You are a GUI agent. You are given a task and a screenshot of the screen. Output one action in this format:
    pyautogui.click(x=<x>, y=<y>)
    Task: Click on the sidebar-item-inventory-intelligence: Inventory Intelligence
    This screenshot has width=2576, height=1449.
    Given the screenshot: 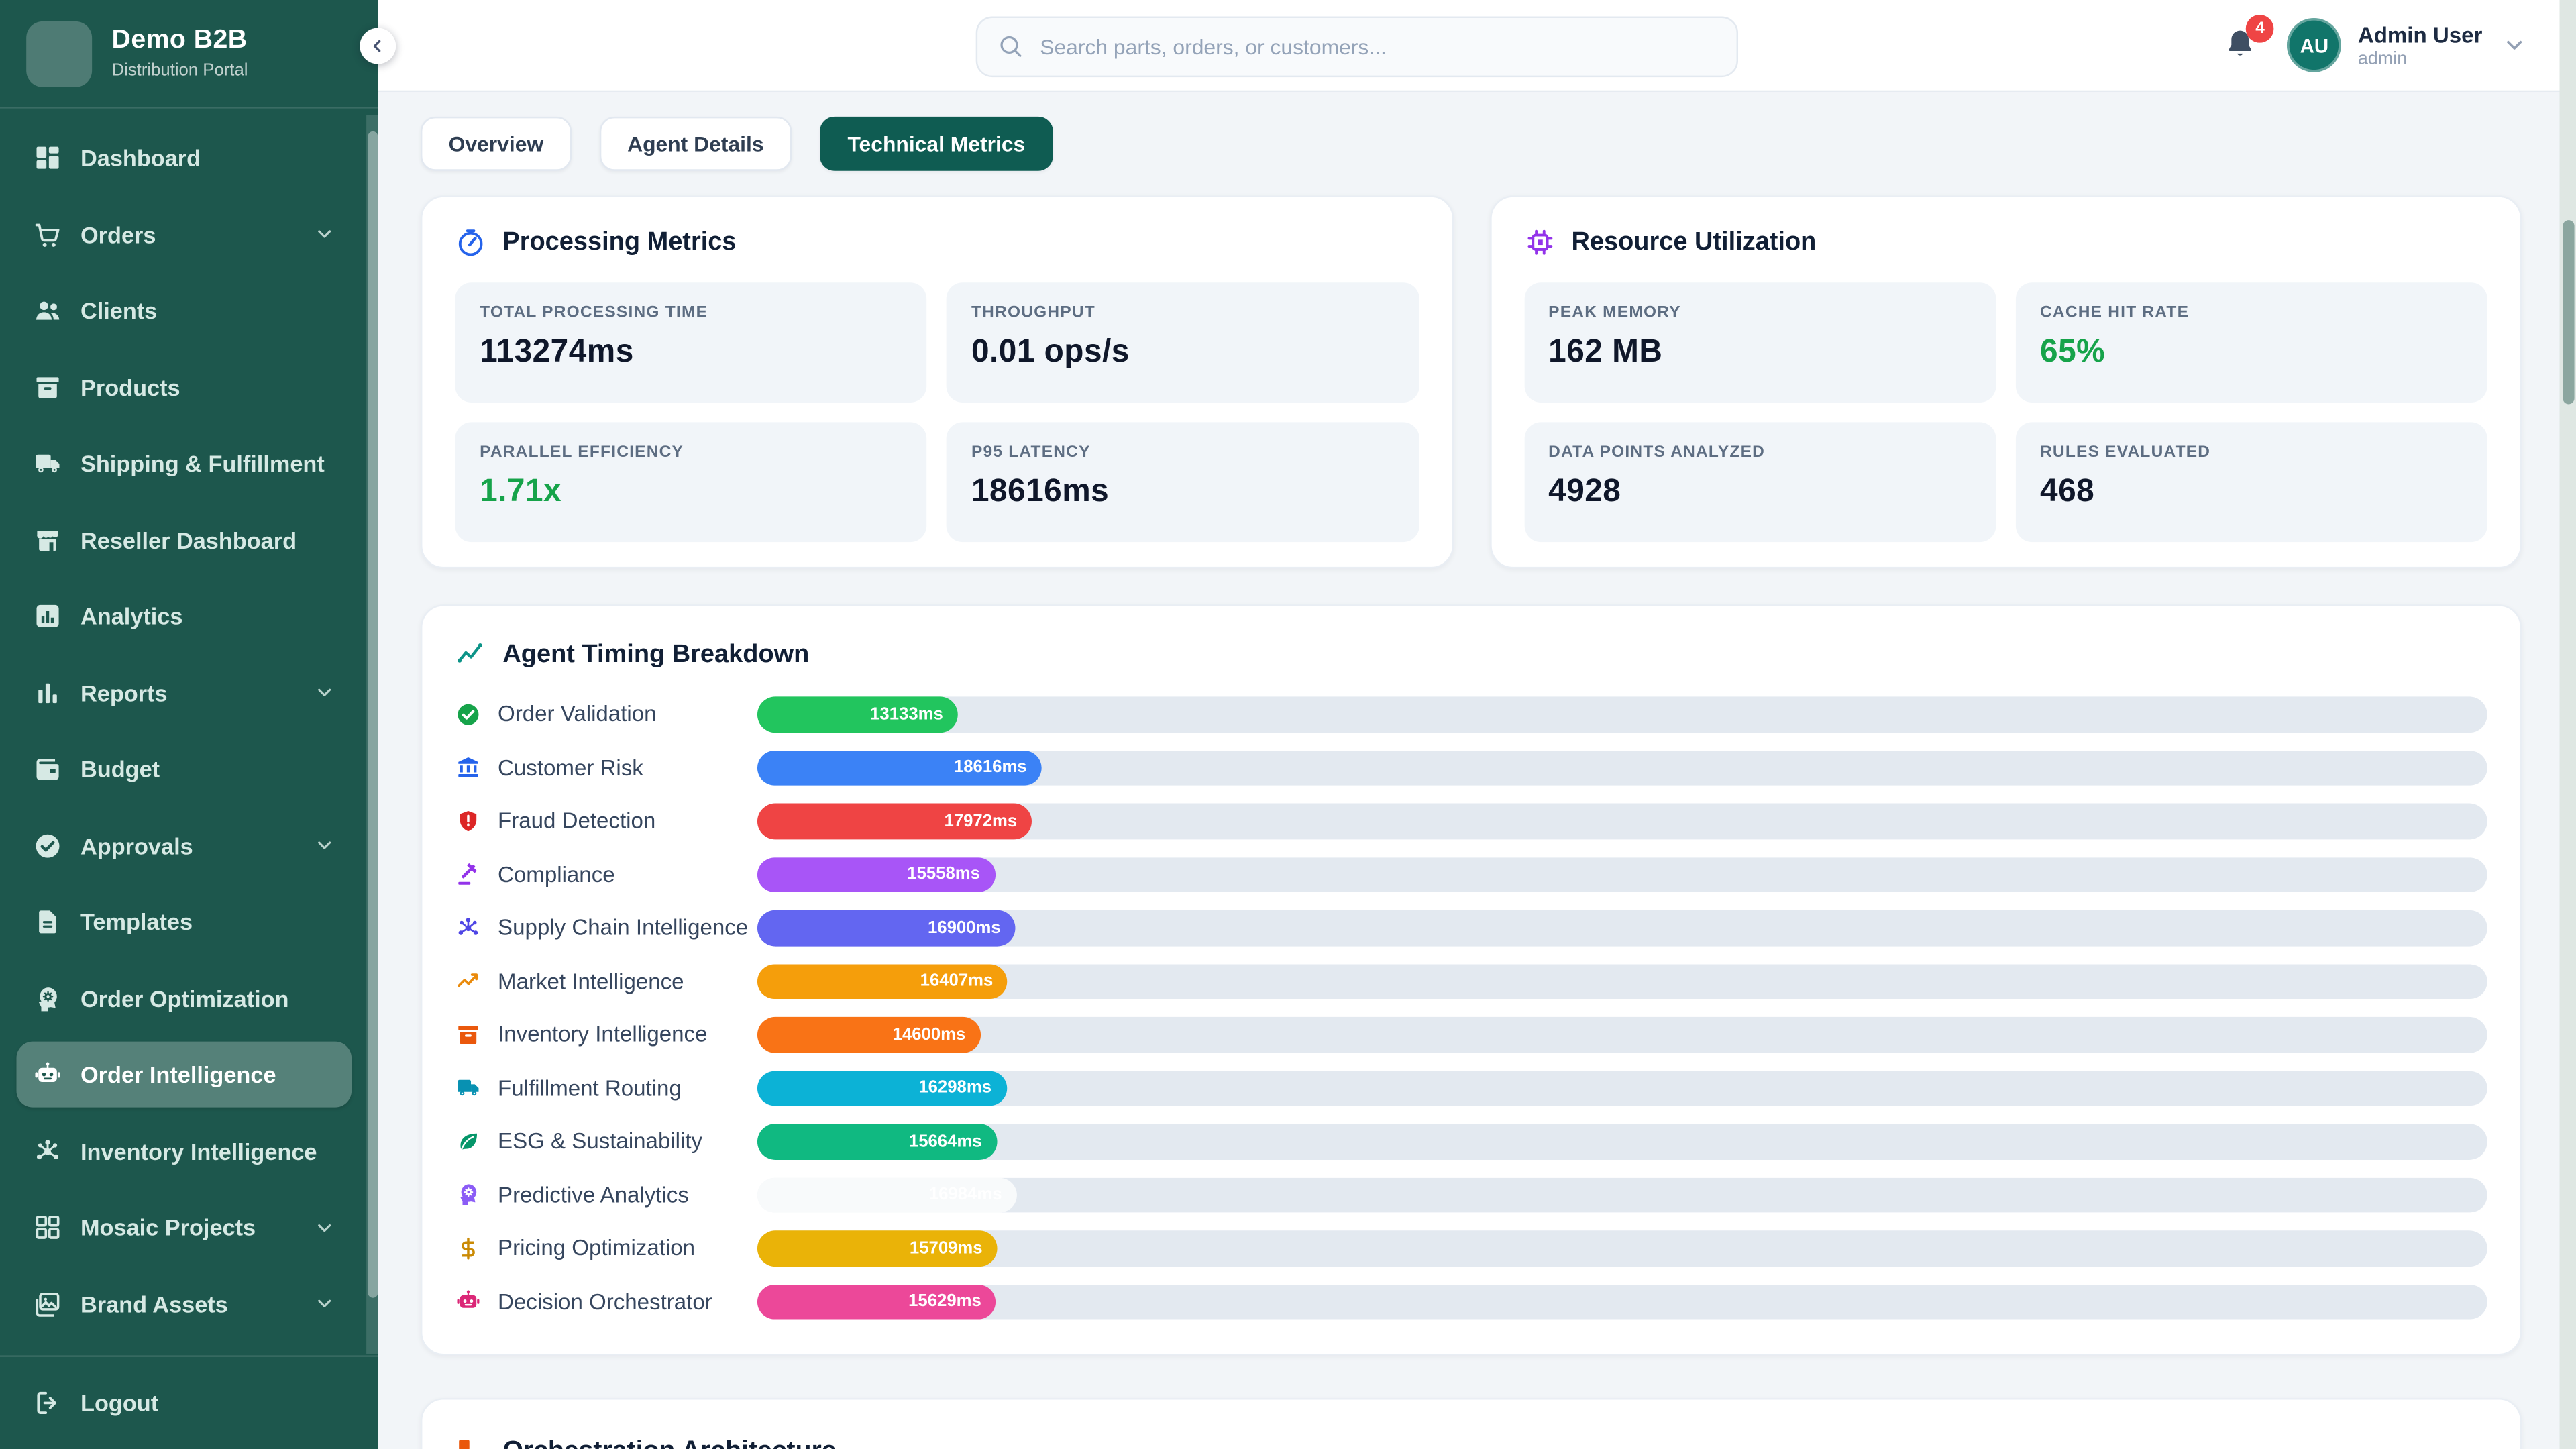 What is the action you would take?
    pyautogui.click(x=184, y=1151)
    